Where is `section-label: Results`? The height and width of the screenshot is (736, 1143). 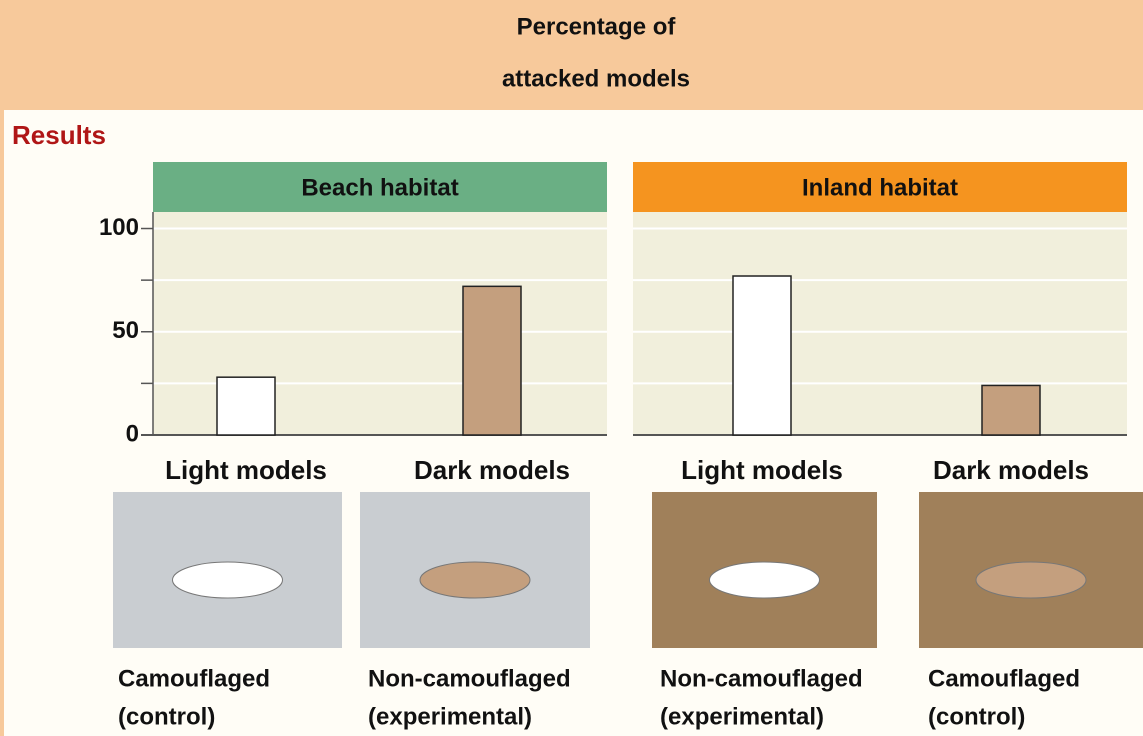
section-label: Results is located at coordinates (59, 135).